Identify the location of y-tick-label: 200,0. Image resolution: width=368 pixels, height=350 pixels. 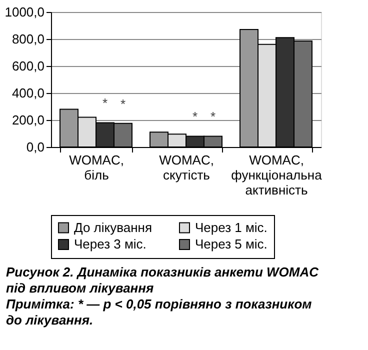
(28, 120).